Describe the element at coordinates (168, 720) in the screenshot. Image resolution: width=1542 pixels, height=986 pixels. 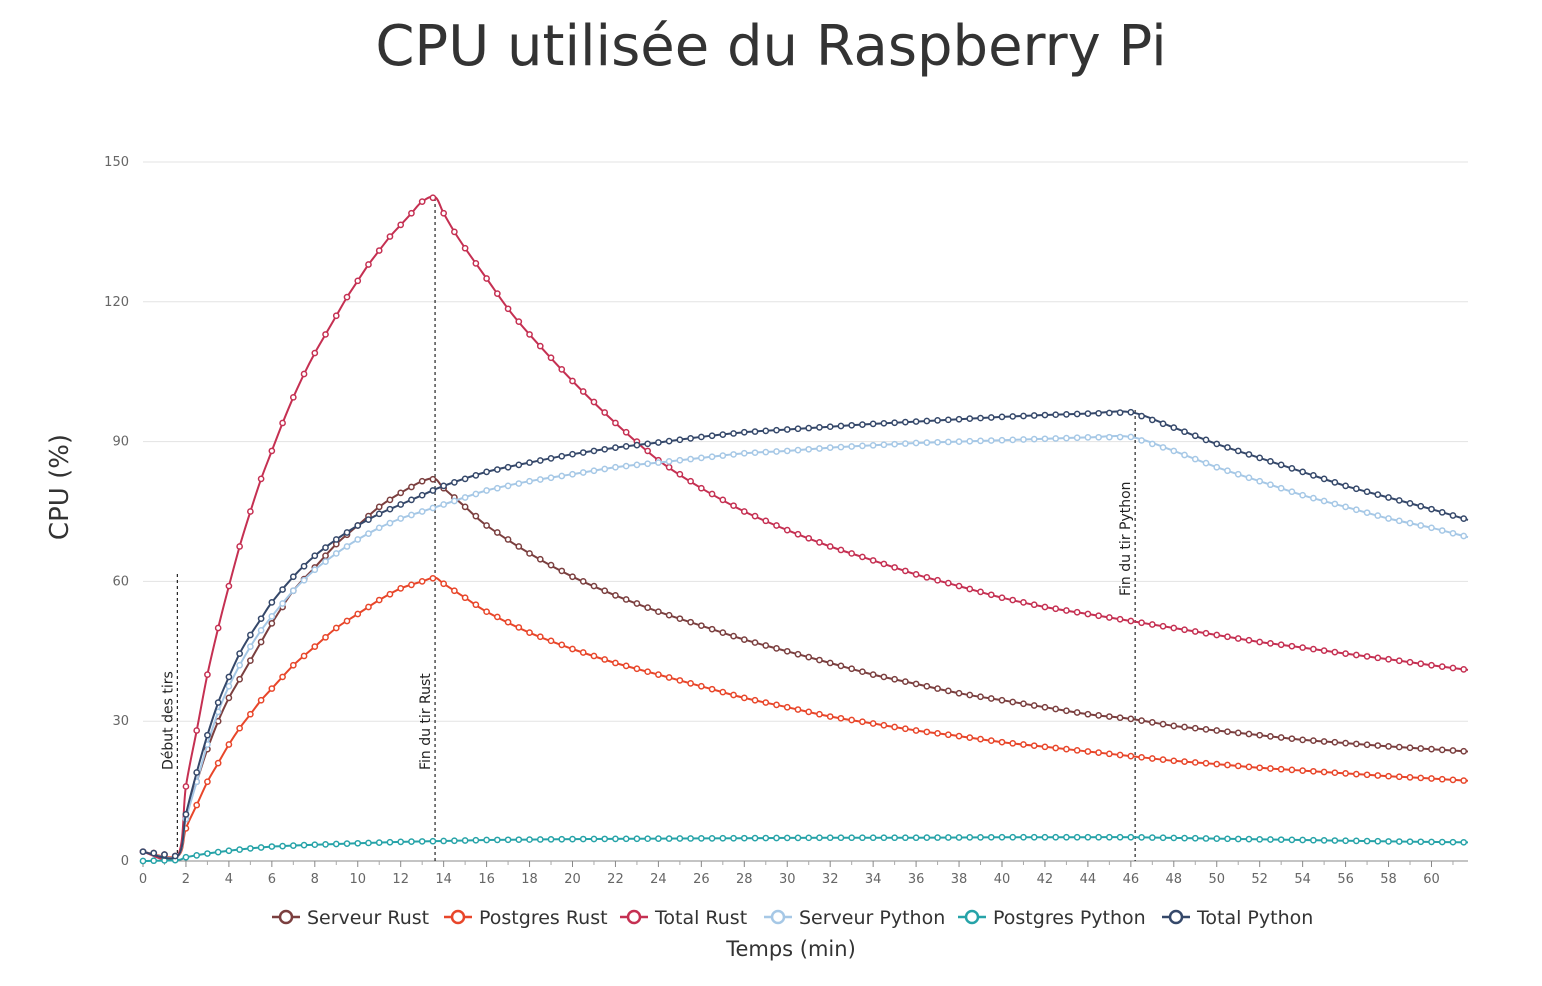
I see `annotation-label: Début des tirs` at that location.